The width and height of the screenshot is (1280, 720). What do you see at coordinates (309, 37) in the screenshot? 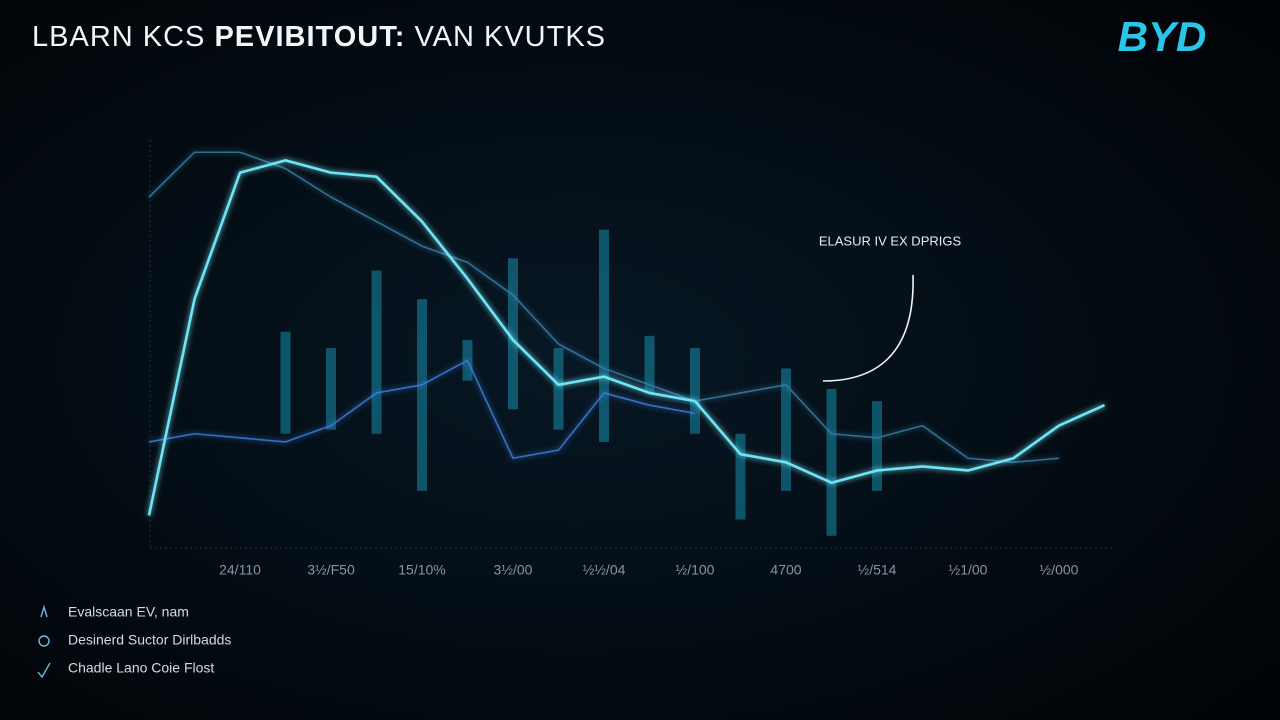
I see `title-part: PEVIBITOUT:` at bounding box center [309, 37].